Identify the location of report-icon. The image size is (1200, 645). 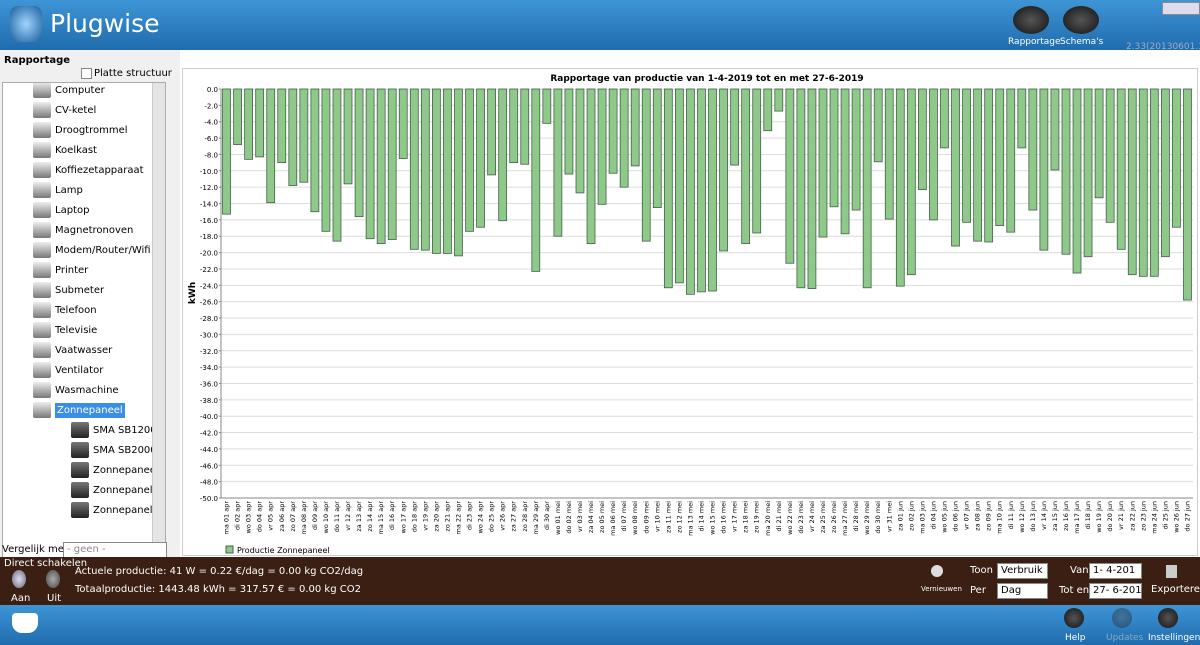
(1031, 20).